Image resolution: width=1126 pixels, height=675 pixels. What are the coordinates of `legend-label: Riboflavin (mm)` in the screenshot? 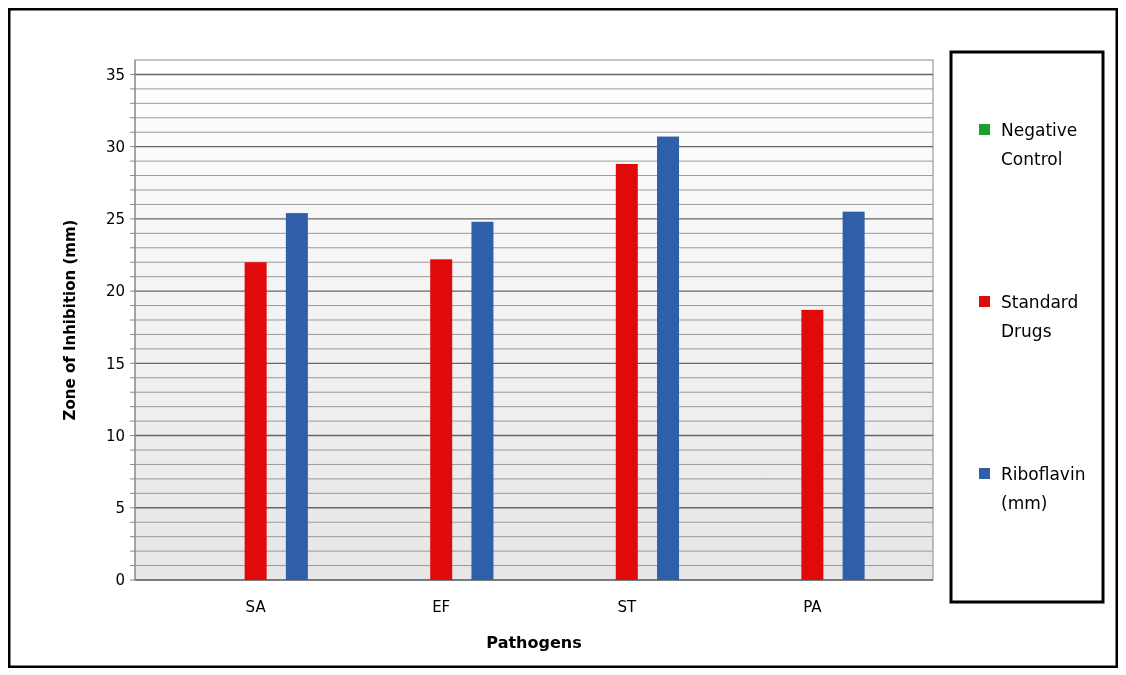 It's located at (1043, 488).